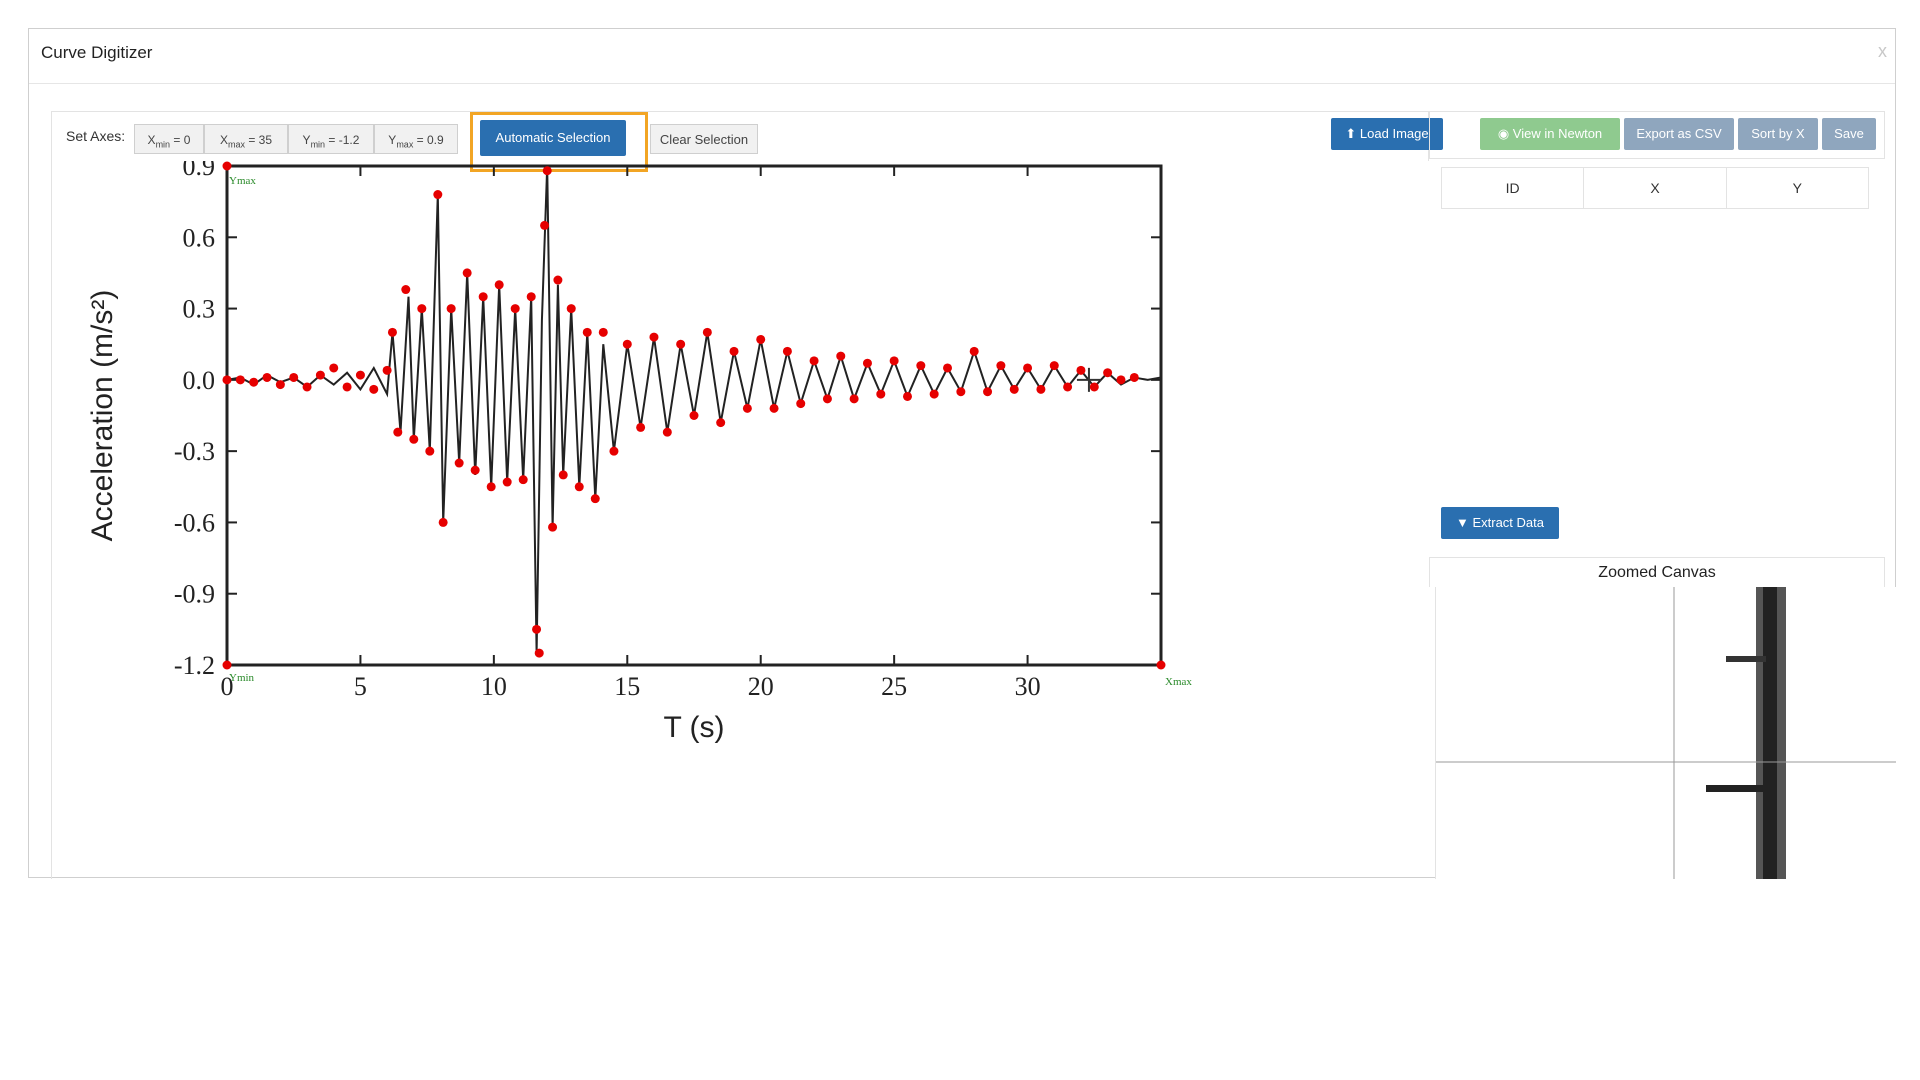 Image resolution: width=1920 pixels, height=1080 pixels. Describe the element at coordinates (342, 140) in the screenshot. I see `ymin-value: = -1.2` at that location.